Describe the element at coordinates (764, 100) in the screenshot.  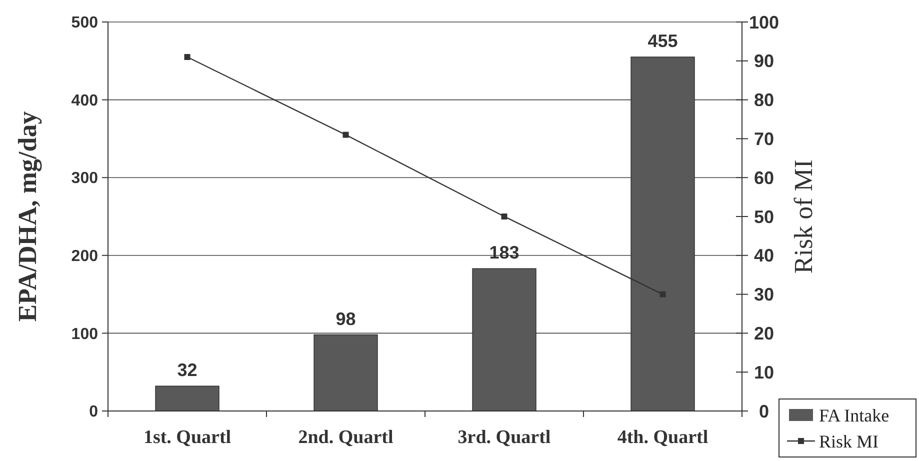
I see `y2-tick-label: 80` at that location.